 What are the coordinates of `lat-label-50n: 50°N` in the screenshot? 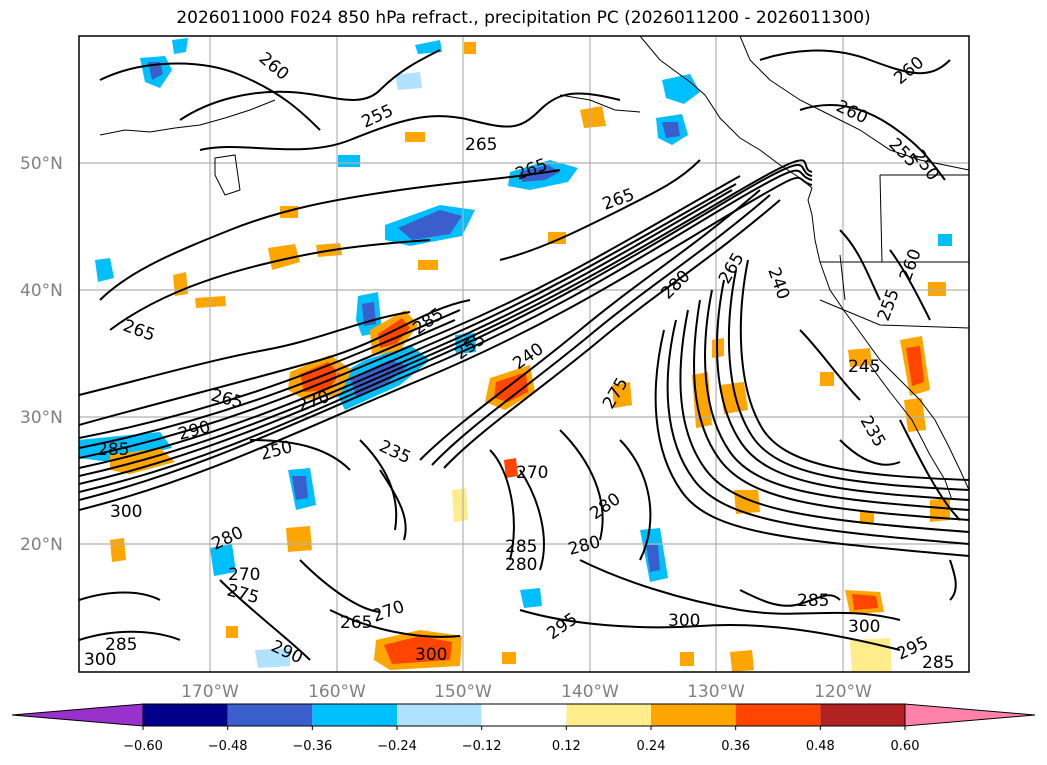 It's located at (41, 164).